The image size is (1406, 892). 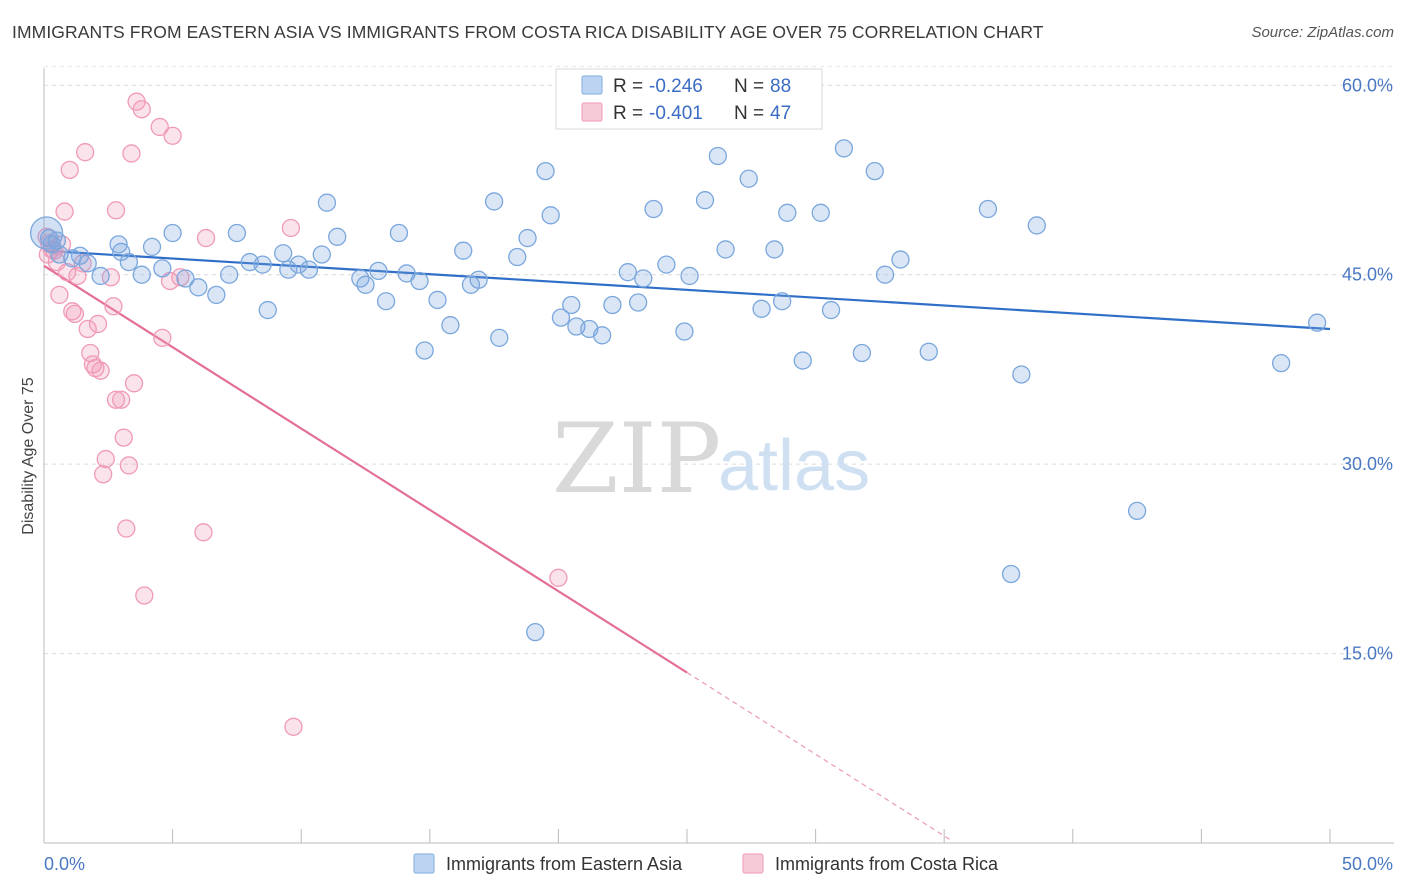 What do you see at coordinates (64, 864) in the screenshot?
I see `x-tick-label: 0.0%` at bounding box center [64, 864].